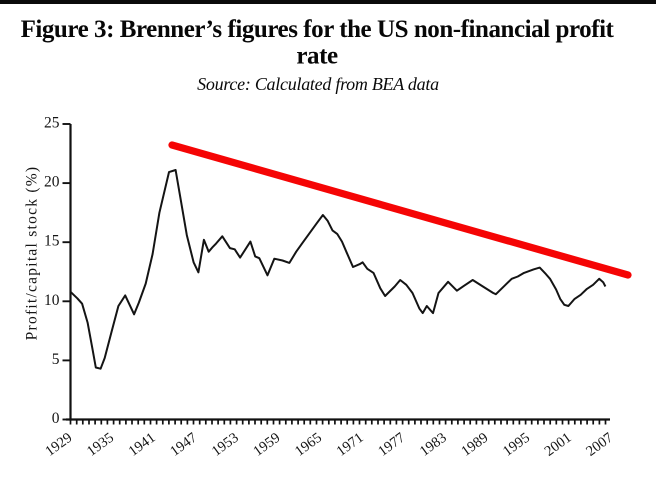 This screenshot has height=477, width=656. Describe the element at coordinates (558, 445) in the screenshot. I see `svg-text: 2001` at that location.